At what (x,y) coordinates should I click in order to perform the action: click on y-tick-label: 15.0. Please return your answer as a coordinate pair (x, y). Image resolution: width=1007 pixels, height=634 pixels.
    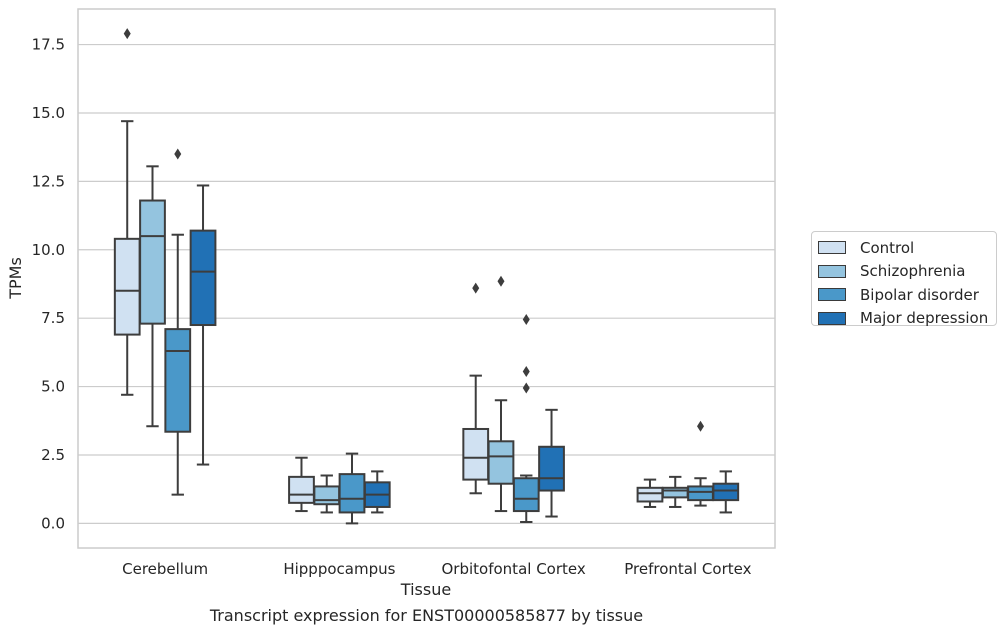
    Looking at the image, I should click on (48, 113).